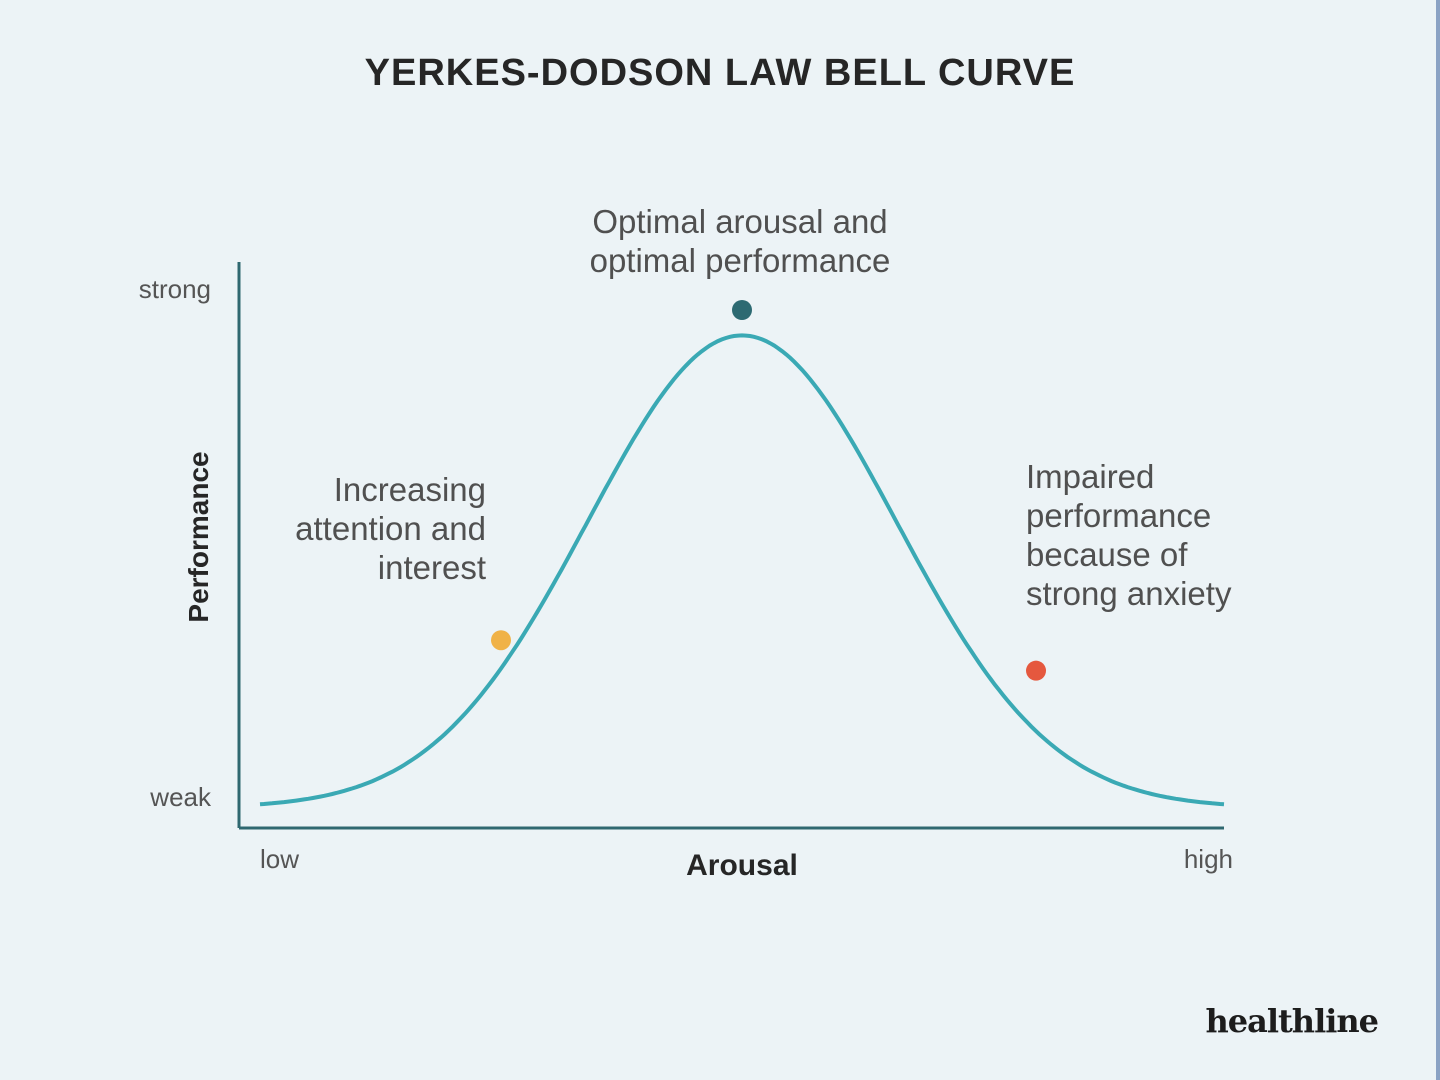  I want to click on annotation-increasing-line: interest, so click(431, 567).